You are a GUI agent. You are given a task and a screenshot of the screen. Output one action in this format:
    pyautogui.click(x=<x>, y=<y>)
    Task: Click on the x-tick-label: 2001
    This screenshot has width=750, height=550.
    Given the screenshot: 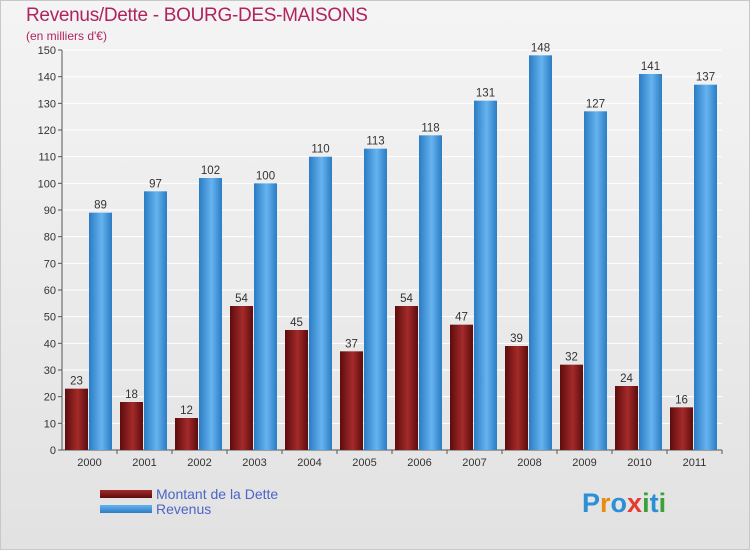 What is the action you would take?
    pyautogui.click(x=144, y=463)
    